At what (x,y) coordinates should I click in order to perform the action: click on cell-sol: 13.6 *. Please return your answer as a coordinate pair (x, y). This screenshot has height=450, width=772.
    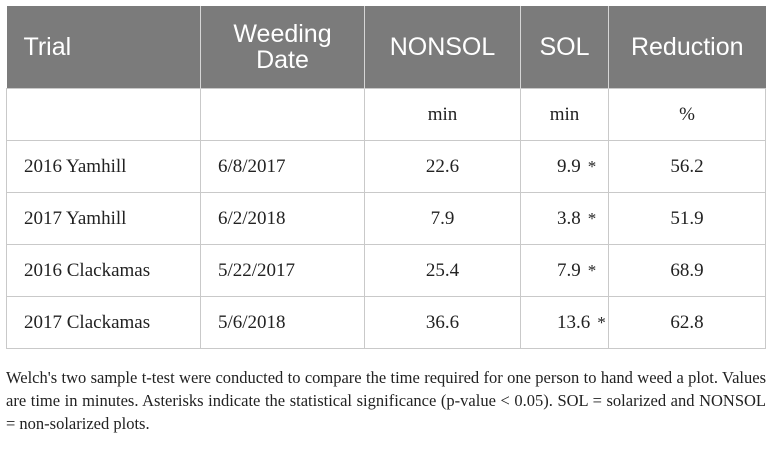
    Looking at the image, I should click on (564, 322).